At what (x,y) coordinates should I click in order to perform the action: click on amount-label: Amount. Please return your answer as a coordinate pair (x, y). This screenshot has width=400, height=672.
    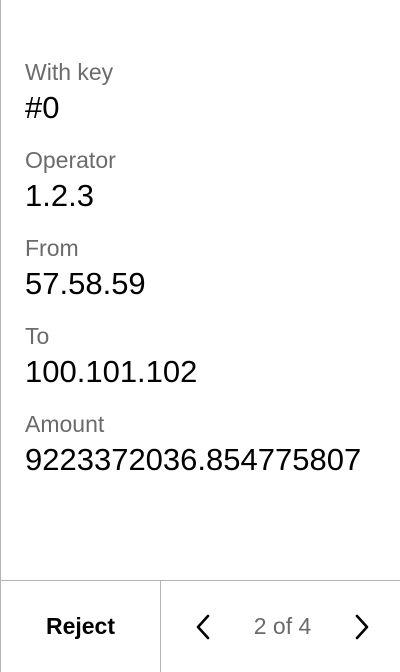
    Looking at the image, I should click on (65, 424).